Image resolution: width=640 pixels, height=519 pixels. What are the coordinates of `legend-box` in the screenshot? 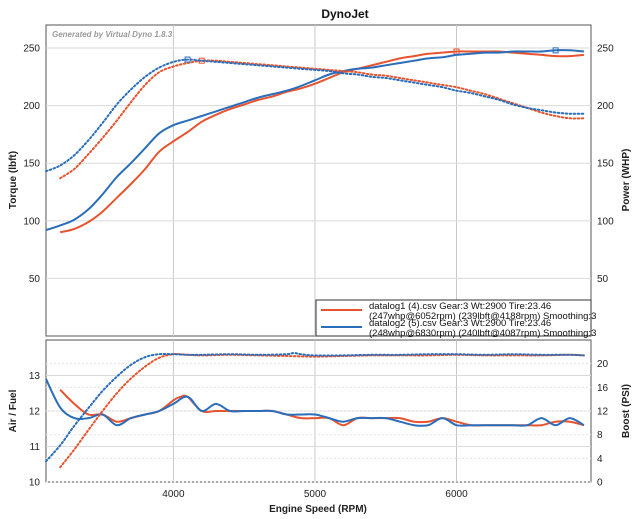 It's located at (453, 318).